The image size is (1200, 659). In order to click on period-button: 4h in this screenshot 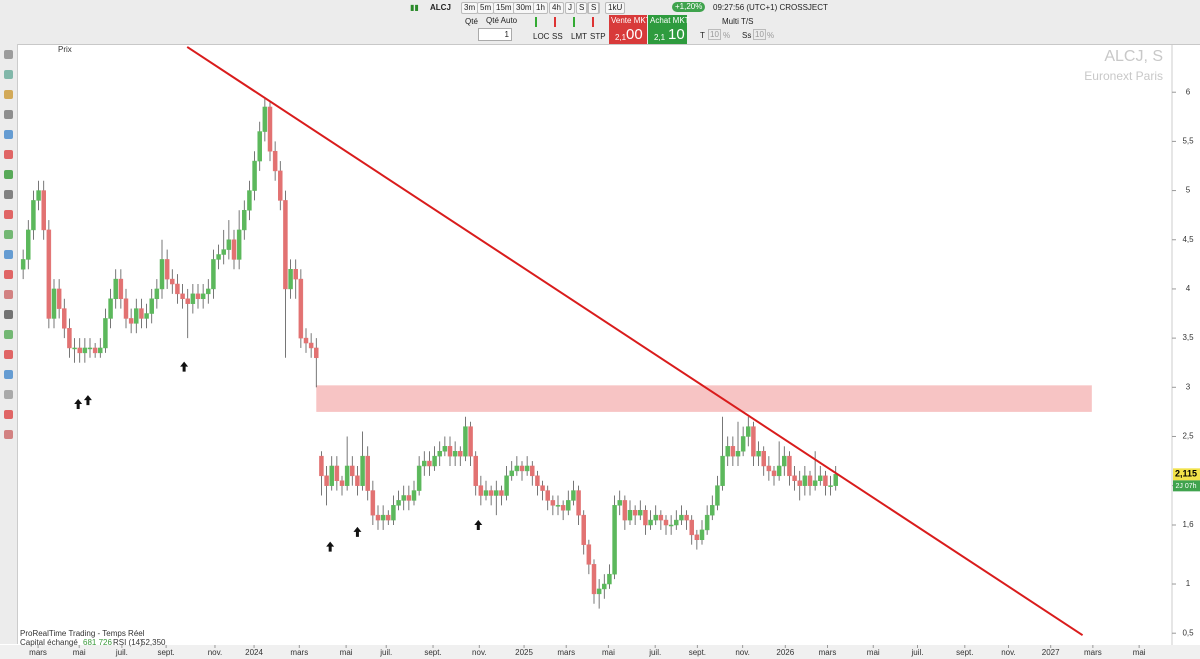, I will do `click(556, 8)`.